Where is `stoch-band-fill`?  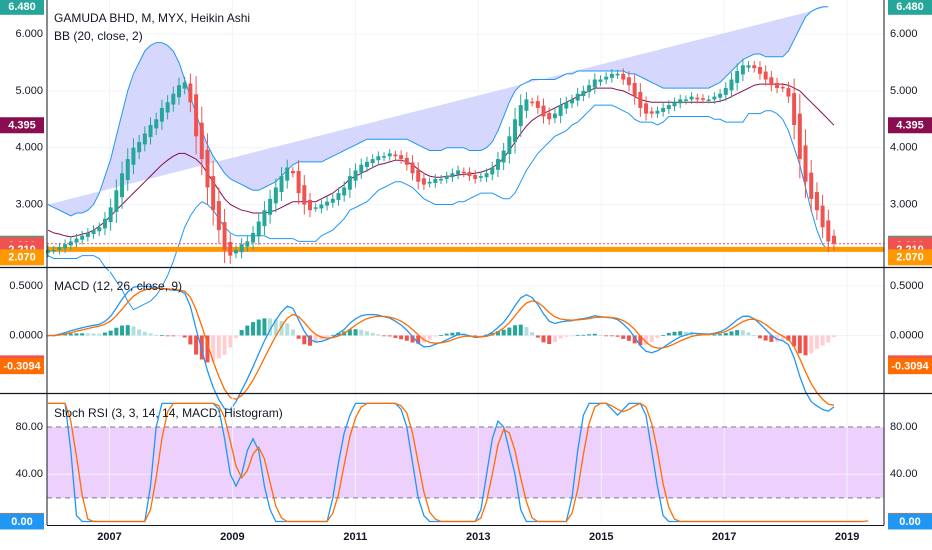
stoch-band-fill is located at coordinates (465, 462).